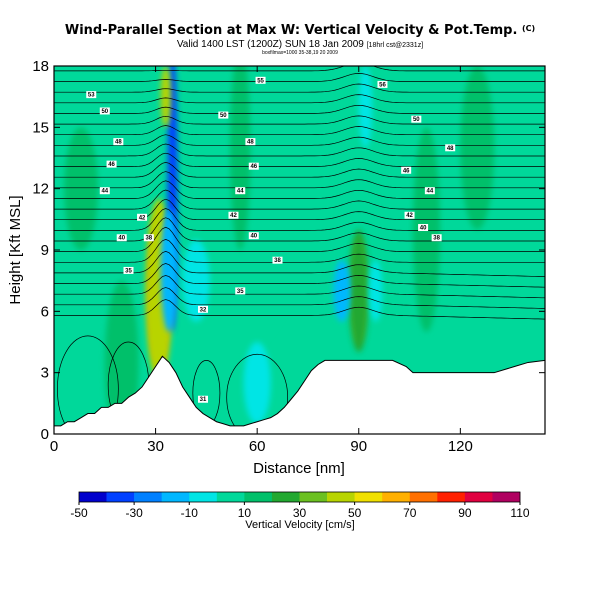  I want to click on contour-label-22: 48, so click(450, 149).